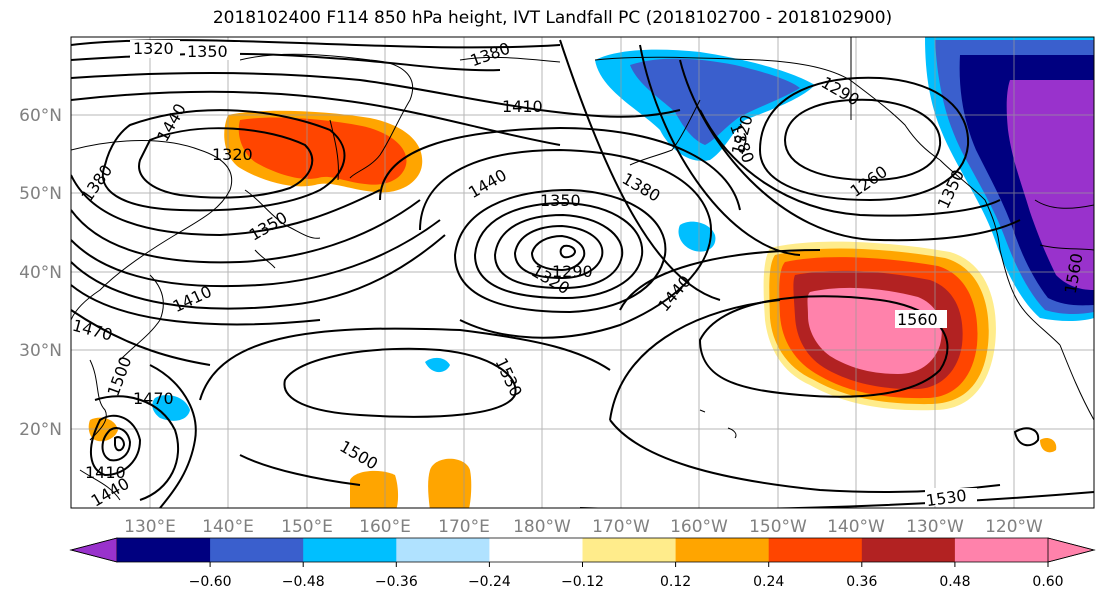 This screenshot has height=601, width=1105. Describe the element at coordinates (40, 194) in the screenshot. I see `lat-label: 50°N` at that location.